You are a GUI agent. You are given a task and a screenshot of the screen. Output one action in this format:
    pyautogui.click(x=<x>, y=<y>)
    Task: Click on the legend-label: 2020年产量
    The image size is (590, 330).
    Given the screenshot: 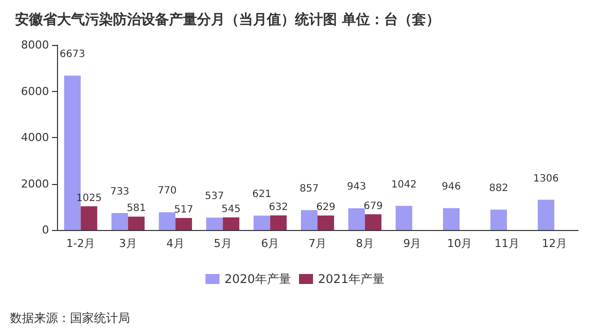 What is the action you would take?
    pyautogui.click(x=258, y=279)
    